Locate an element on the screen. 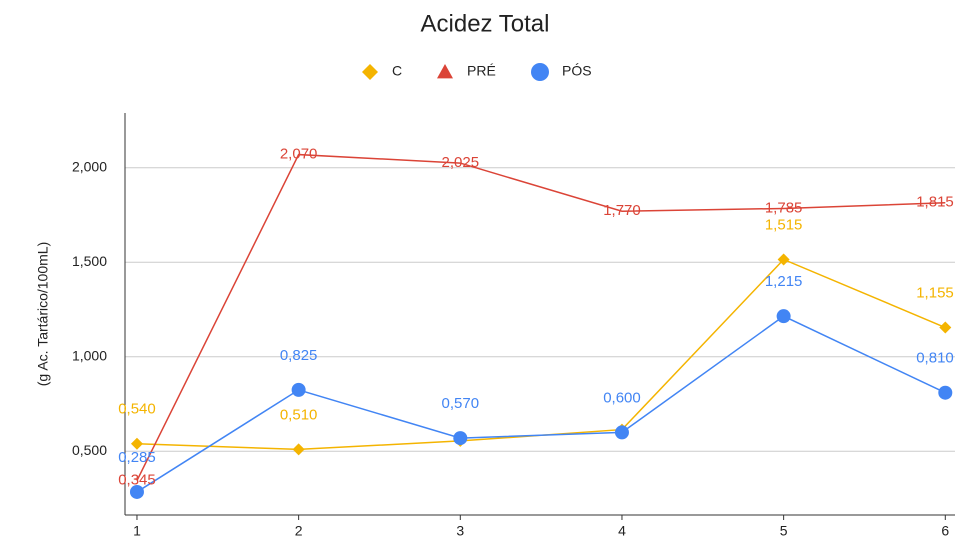  x-tick-label: 4 is located at coordinates (622, 531).